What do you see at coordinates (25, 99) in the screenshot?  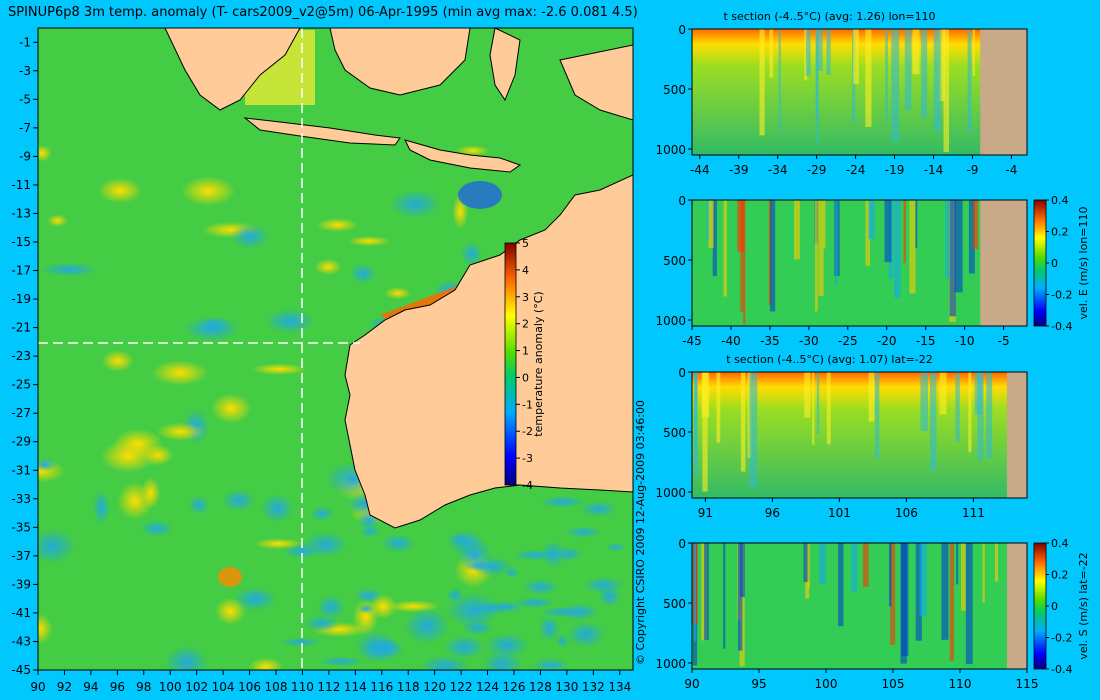 I see `map-y-tick-label: -5` at bounding box center [25, 99].